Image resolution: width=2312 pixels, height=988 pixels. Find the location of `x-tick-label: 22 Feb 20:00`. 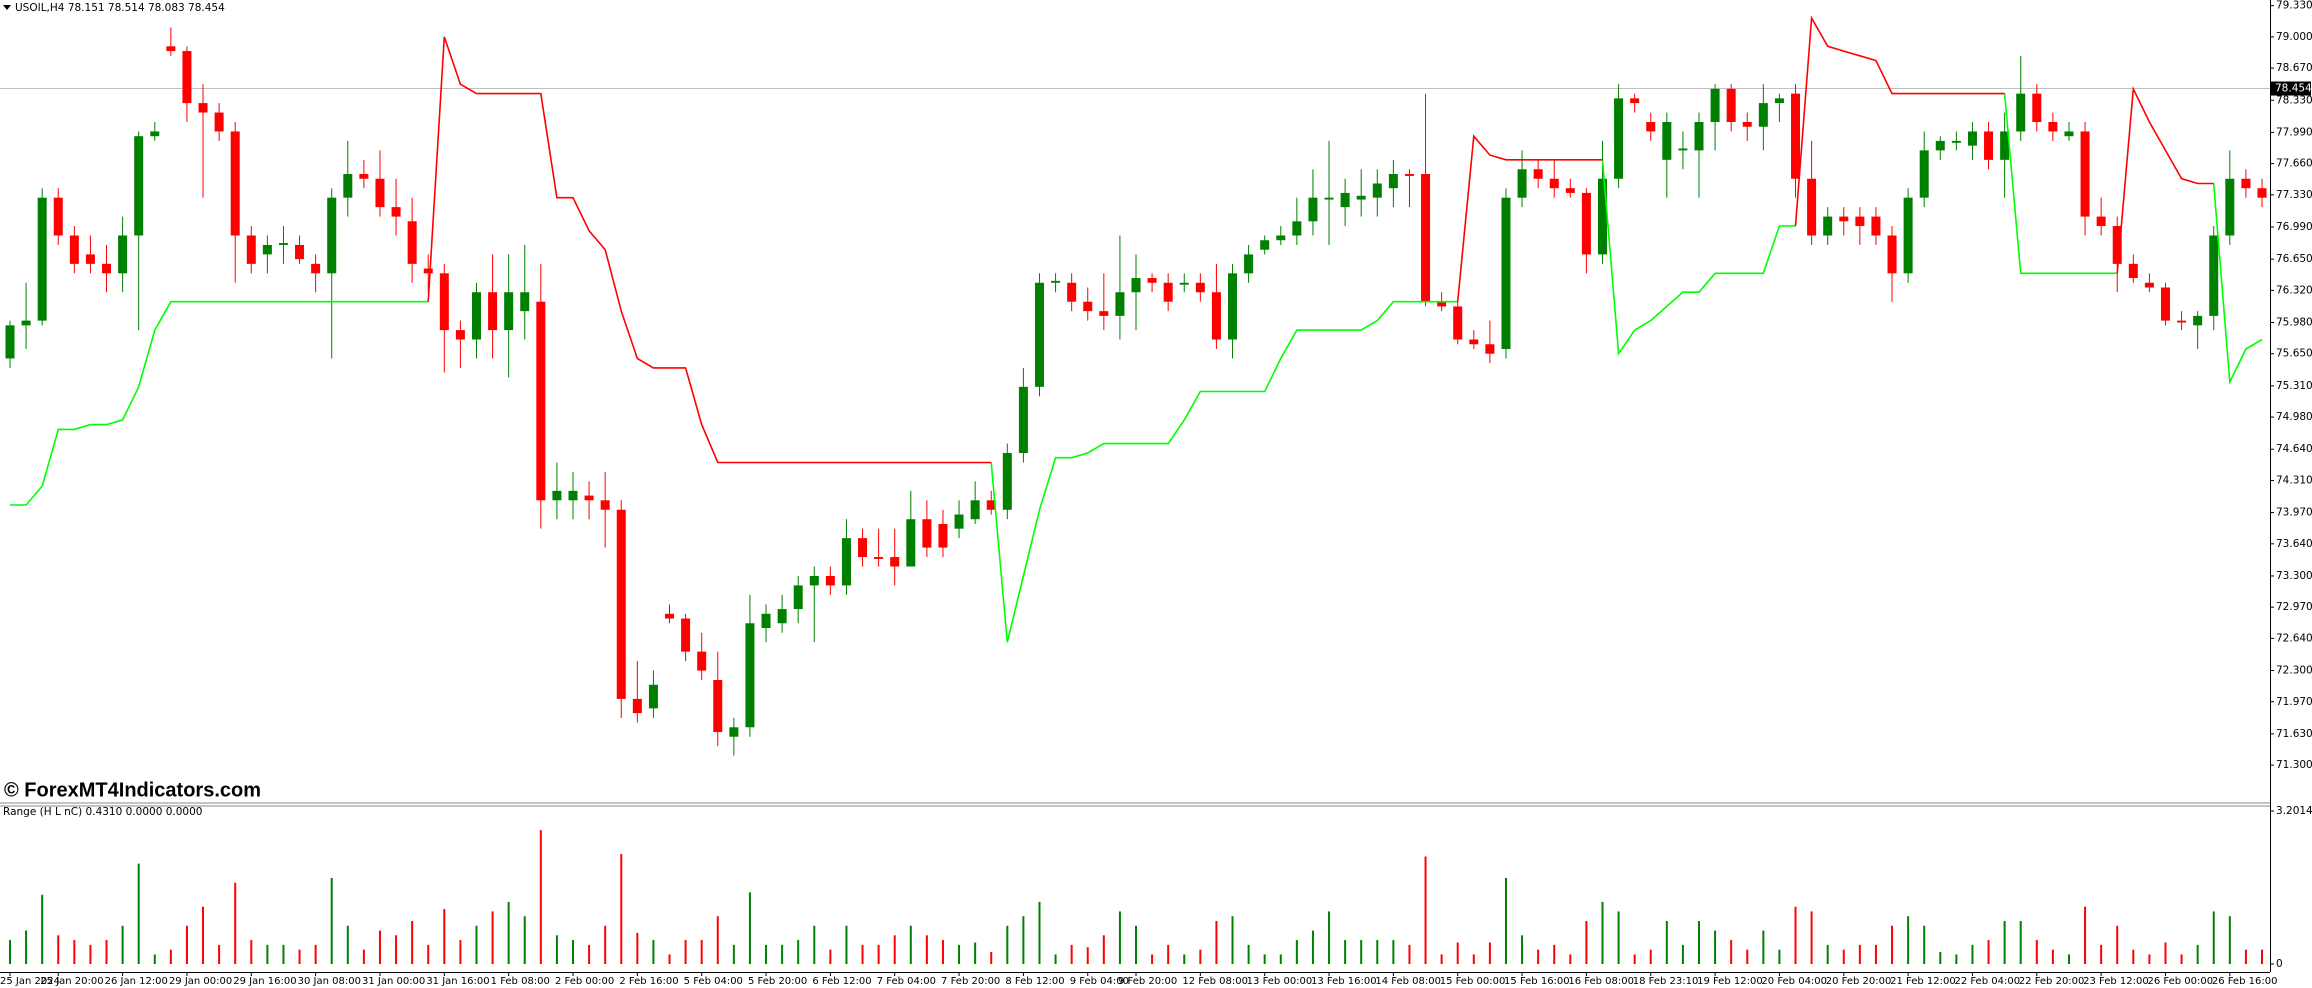

x-tick-label: 22 Feb 20:00 is located at coordinates (2052, 981).